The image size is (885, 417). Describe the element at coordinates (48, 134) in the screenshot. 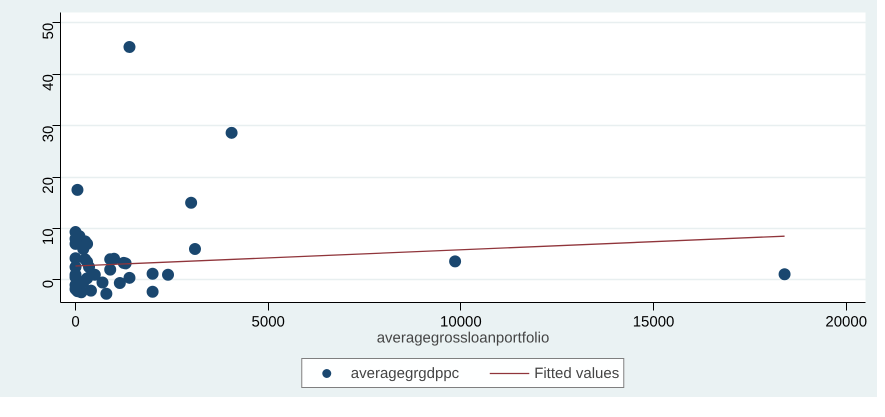

I see `y-tick-label: 30` at that location.